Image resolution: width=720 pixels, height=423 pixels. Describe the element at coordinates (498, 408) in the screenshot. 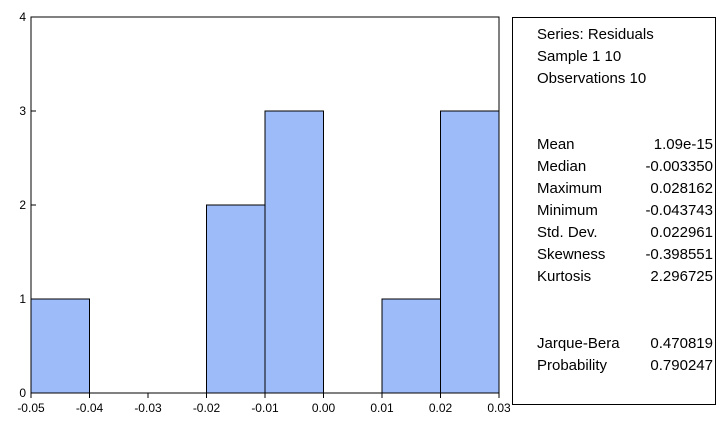

I see `x-tick-label: 0.03` at that location.